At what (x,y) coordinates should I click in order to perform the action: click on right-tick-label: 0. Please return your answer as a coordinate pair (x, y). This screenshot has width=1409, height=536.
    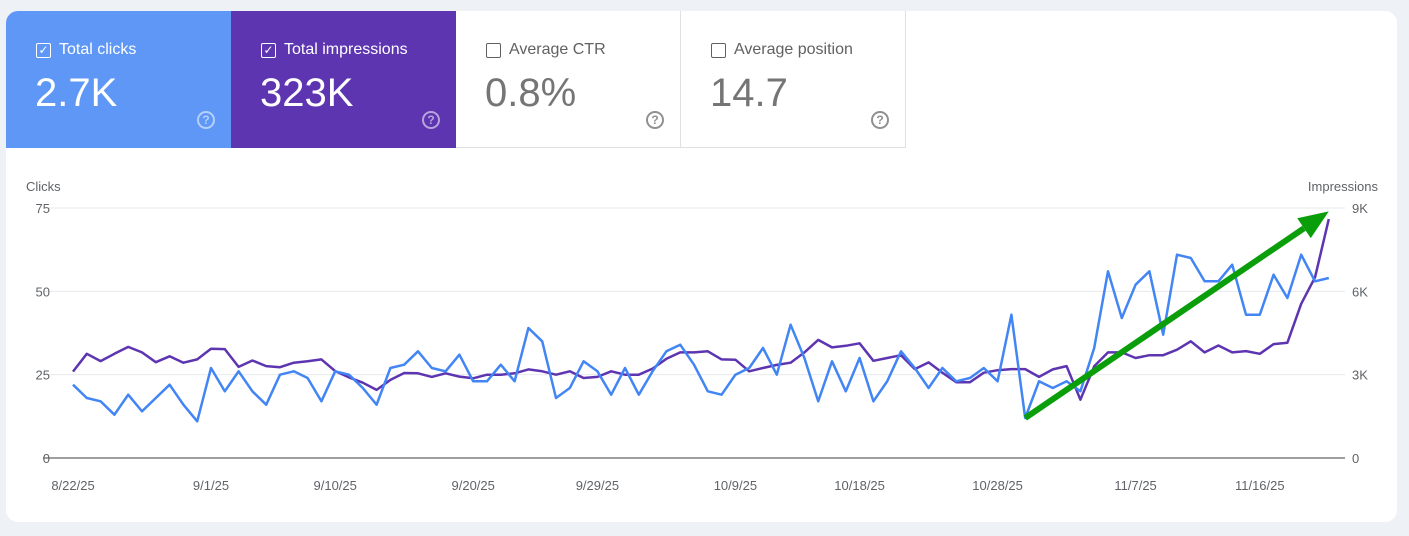
    Looking at the image, I should click on (1355, 458).